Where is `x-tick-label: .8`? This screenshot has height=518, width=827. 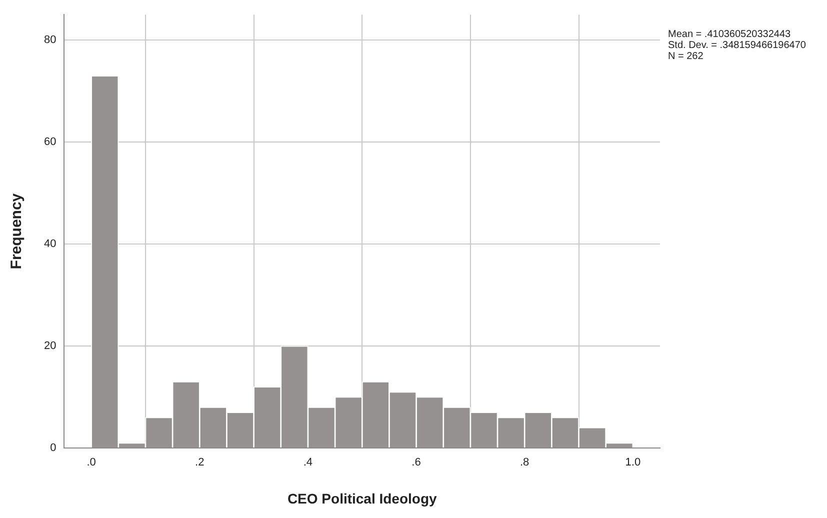 x-tick-label: .8 is located at coordinates (525, 462).